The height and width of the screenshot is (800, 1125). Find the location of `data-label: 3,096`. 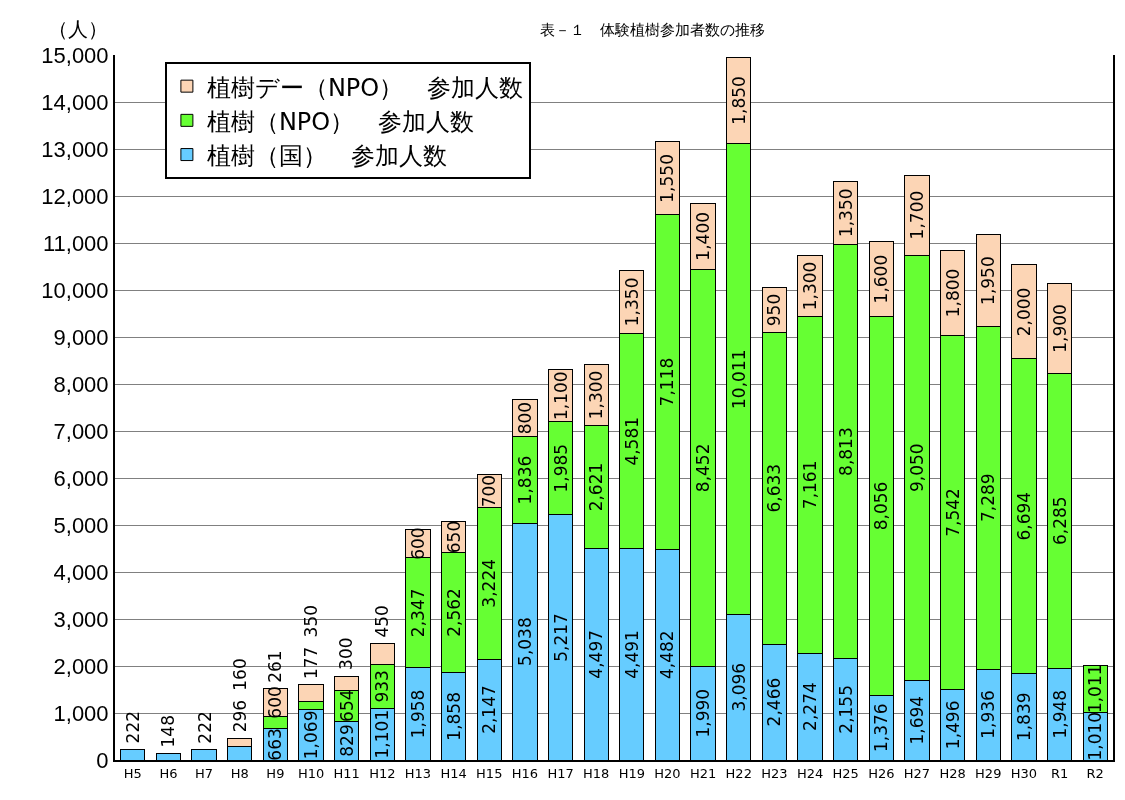

data-label: 3,096 is located at coordinates (738, 687).